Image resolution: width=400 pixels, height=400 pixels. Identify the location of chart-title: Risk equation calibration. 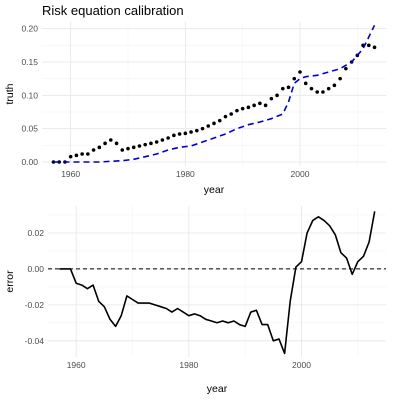
(113, 10).